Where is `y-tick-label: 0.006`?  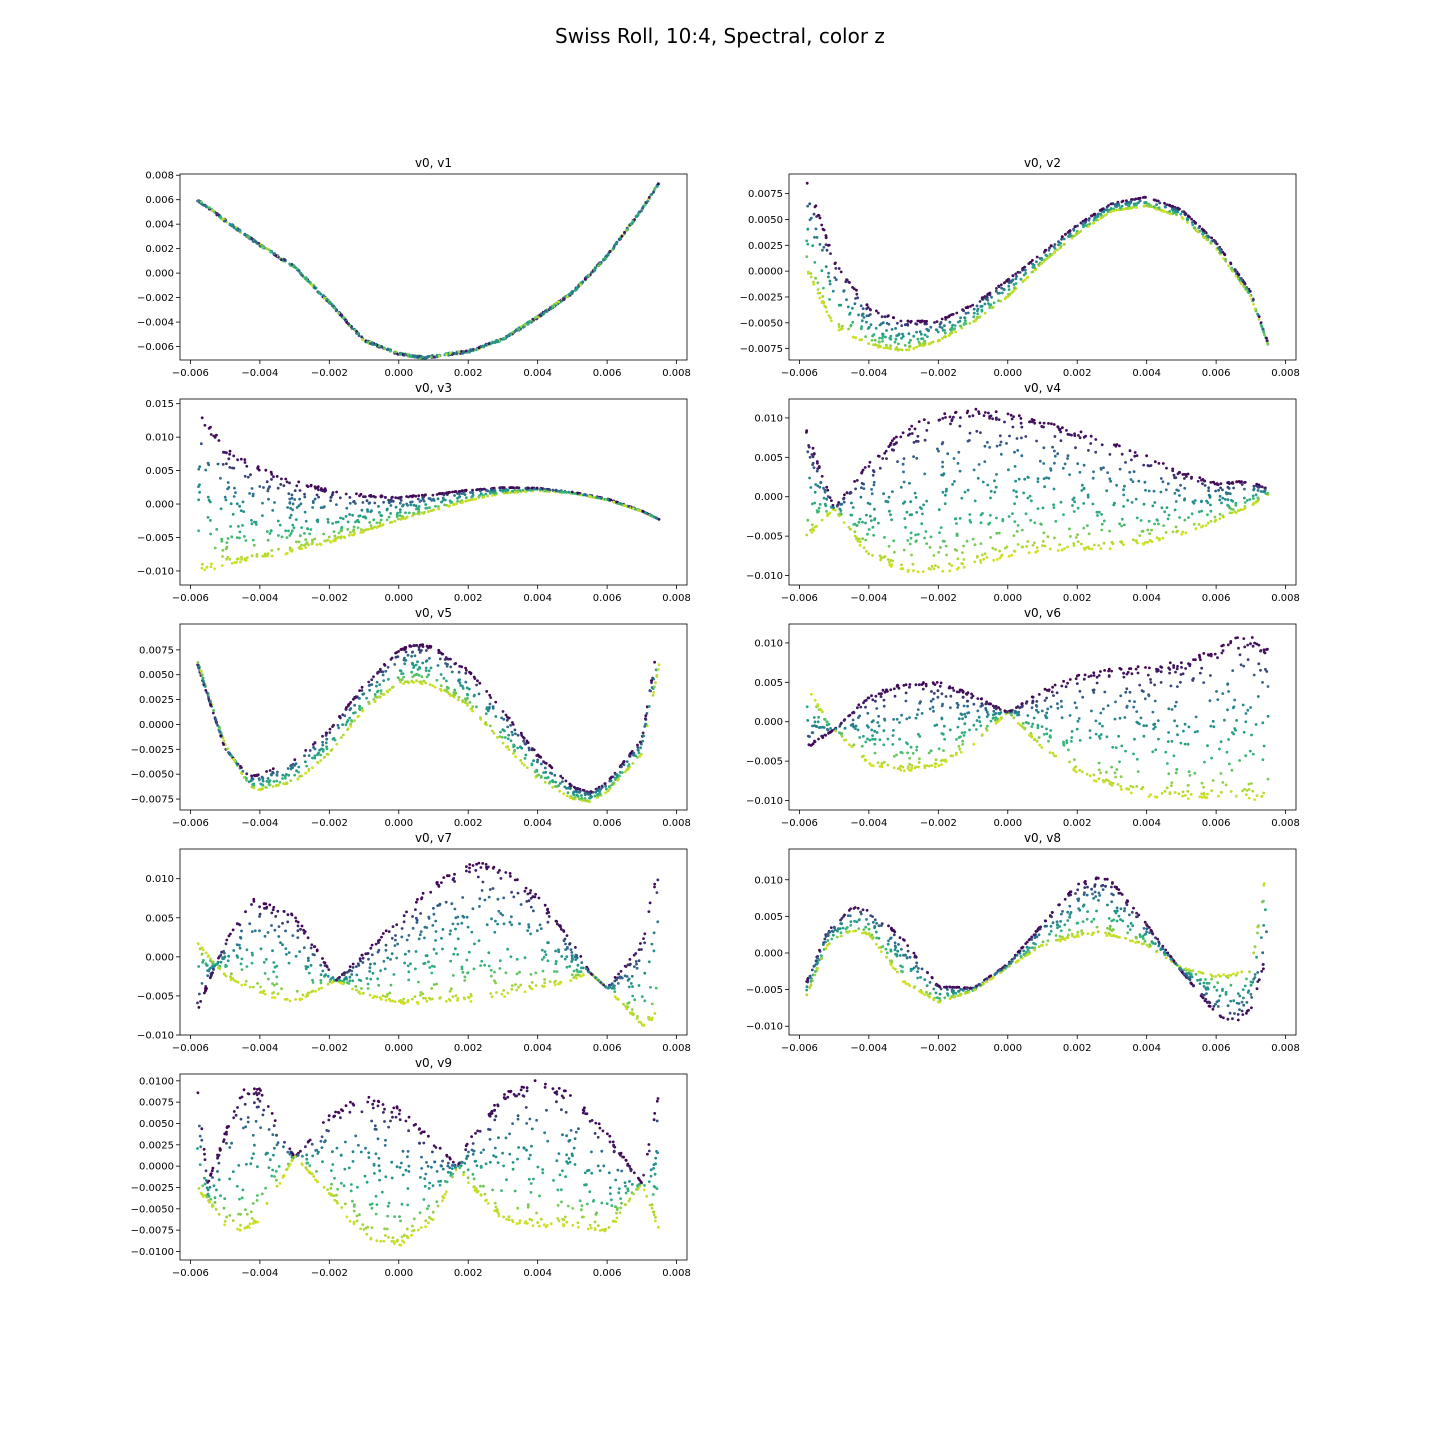 y-tick-label: 0.006 is located at coordinates (159, 200).